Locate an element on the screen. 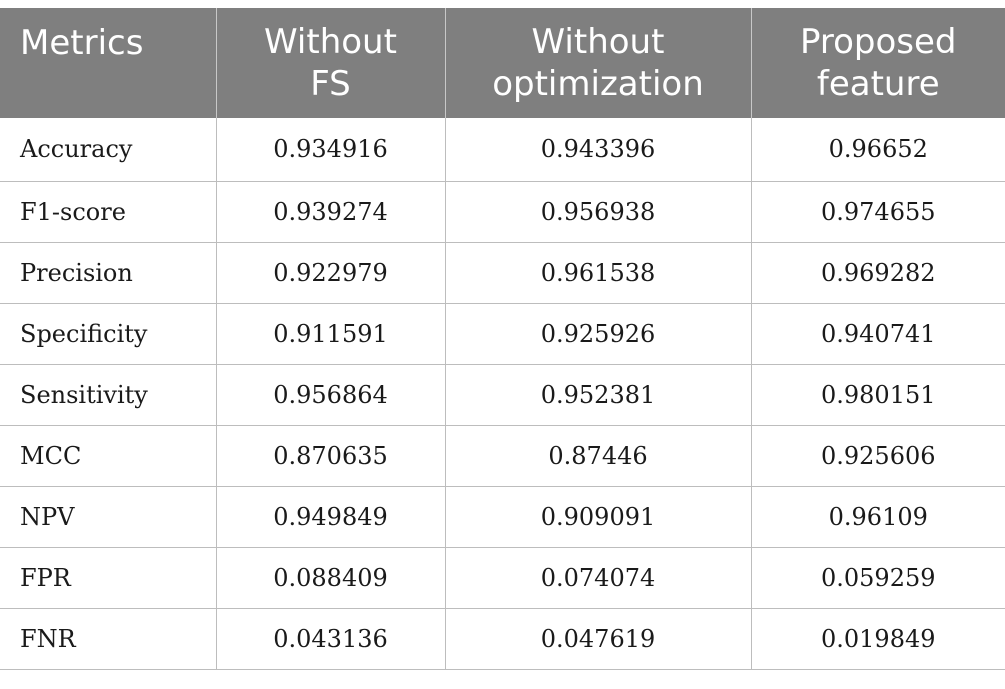  cell-proposed-feature: 0.980151 is located at coordinates (877, 395).